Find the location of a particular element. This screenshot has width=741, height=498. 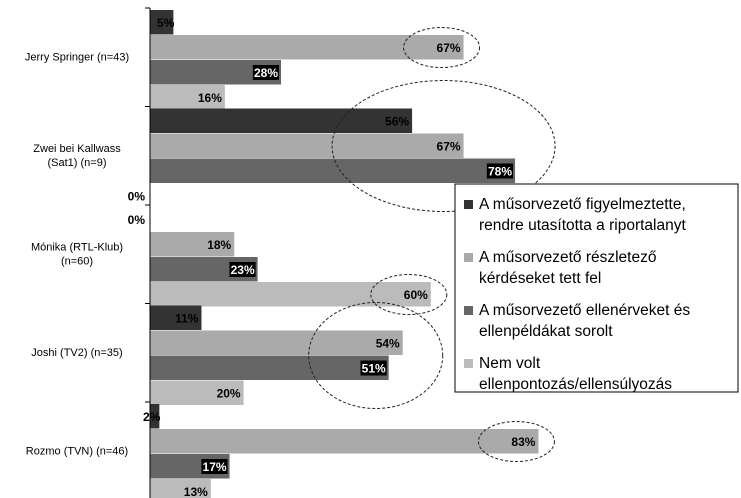

legend-label: kérdéseket tett fel is located at coordinates (540, 278).